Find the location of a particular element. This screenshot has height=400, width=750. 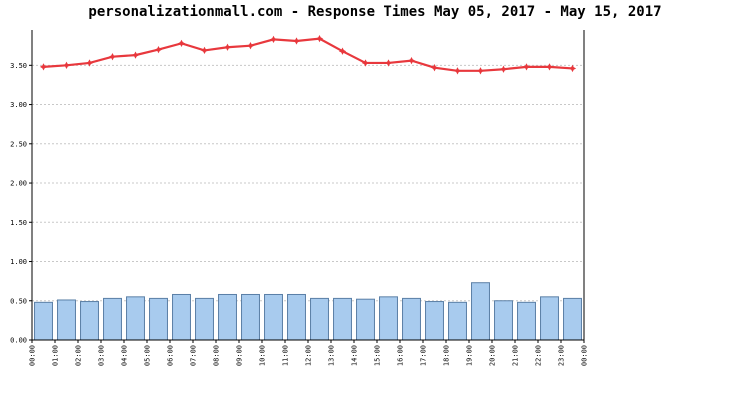

y-tick-label: 3.50 is located at coordinates (18, 66).